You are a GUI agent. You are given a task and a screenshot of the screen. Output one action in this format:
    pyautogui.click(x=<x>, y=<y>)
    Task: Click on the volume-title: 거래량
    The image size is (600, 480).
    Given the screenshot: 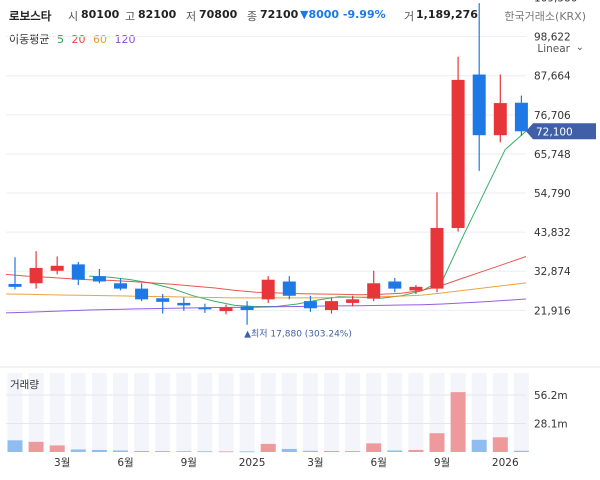 What is the action you would take?
    pyautogui.click(x=24, y=385)
    